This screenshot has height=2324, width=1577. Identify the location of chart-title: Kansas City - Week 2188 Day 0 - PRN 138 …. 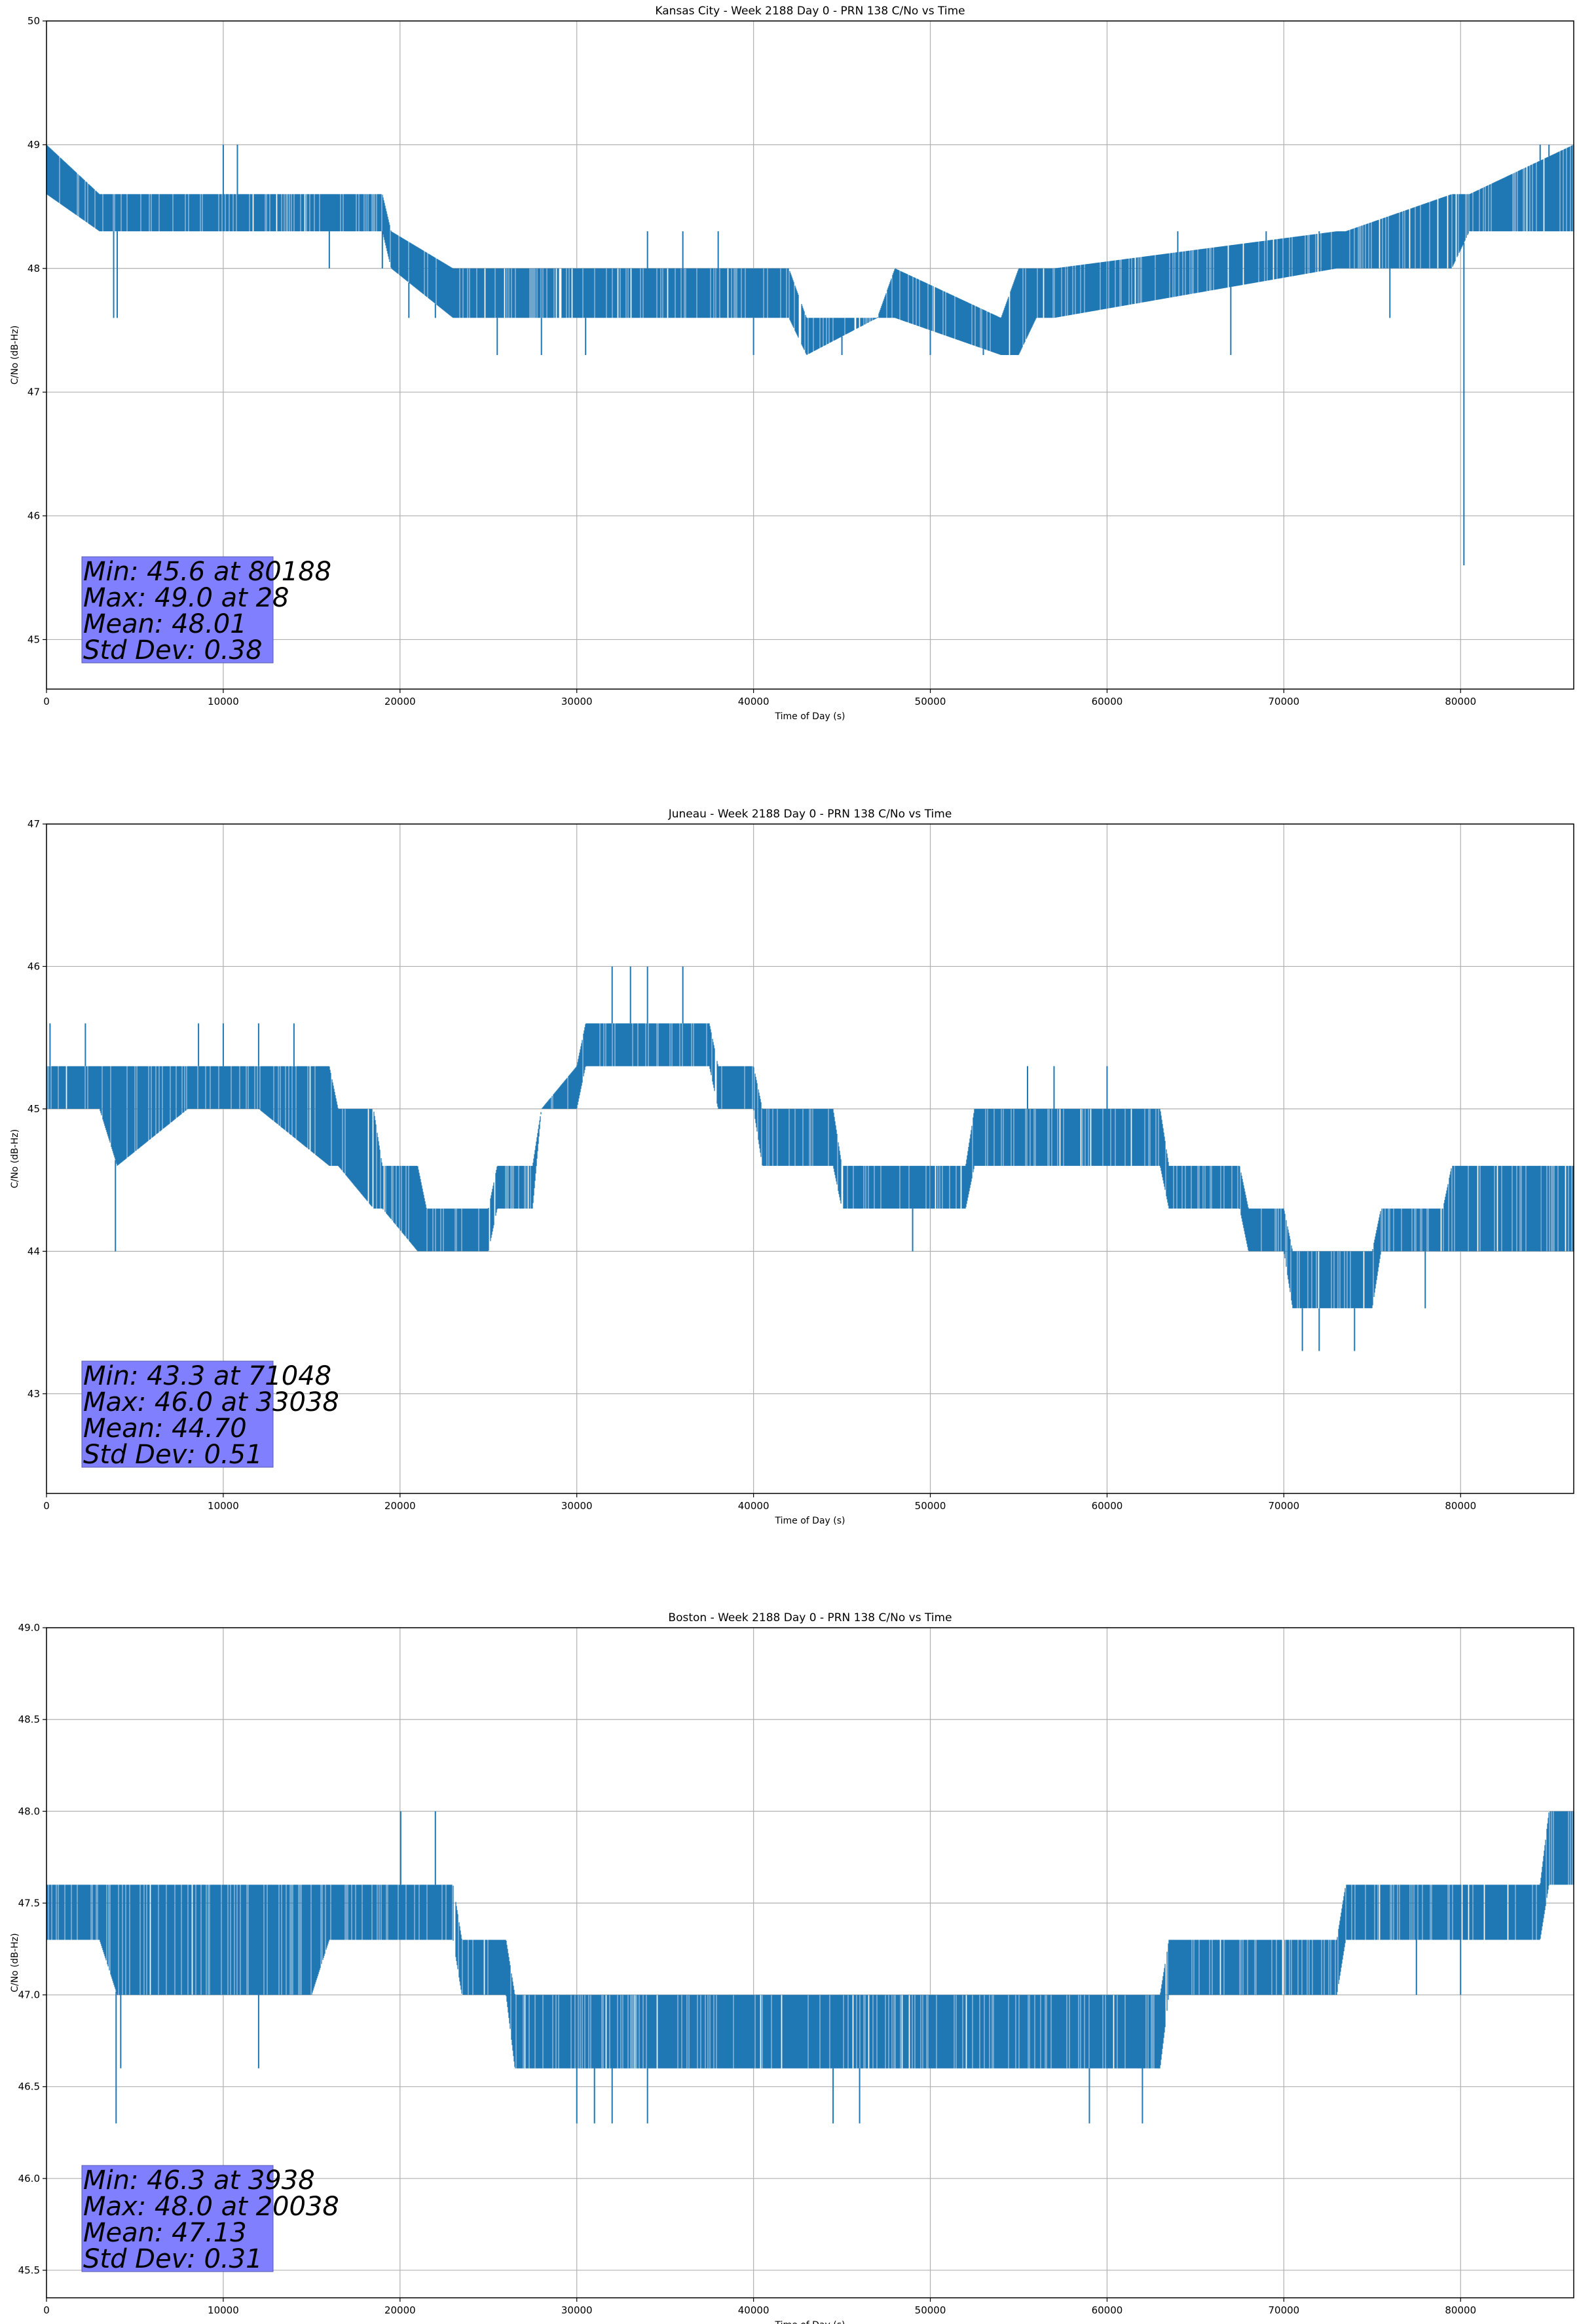
(810, 11).